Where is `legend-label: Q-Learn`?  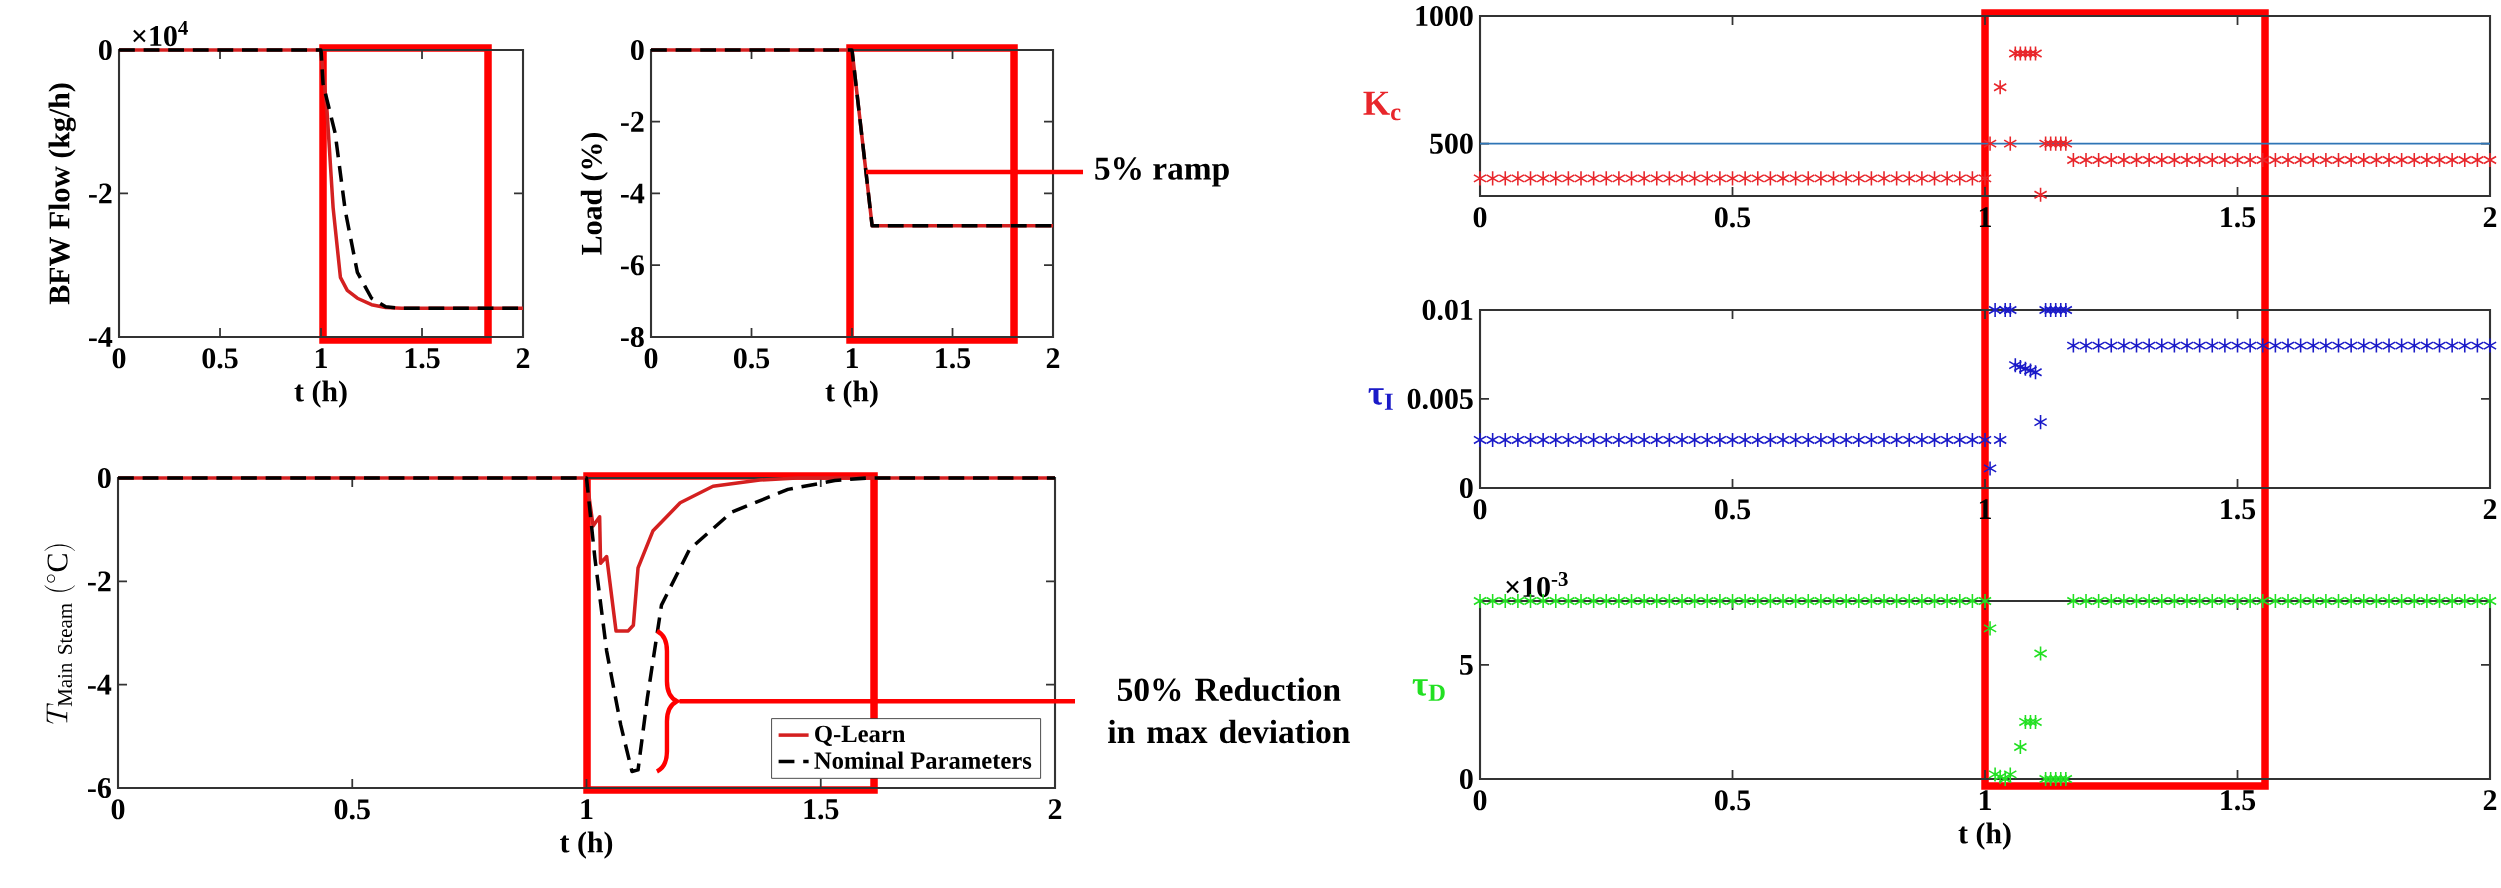 legend-label: Q-Learn is located at coordinates (860, 735).